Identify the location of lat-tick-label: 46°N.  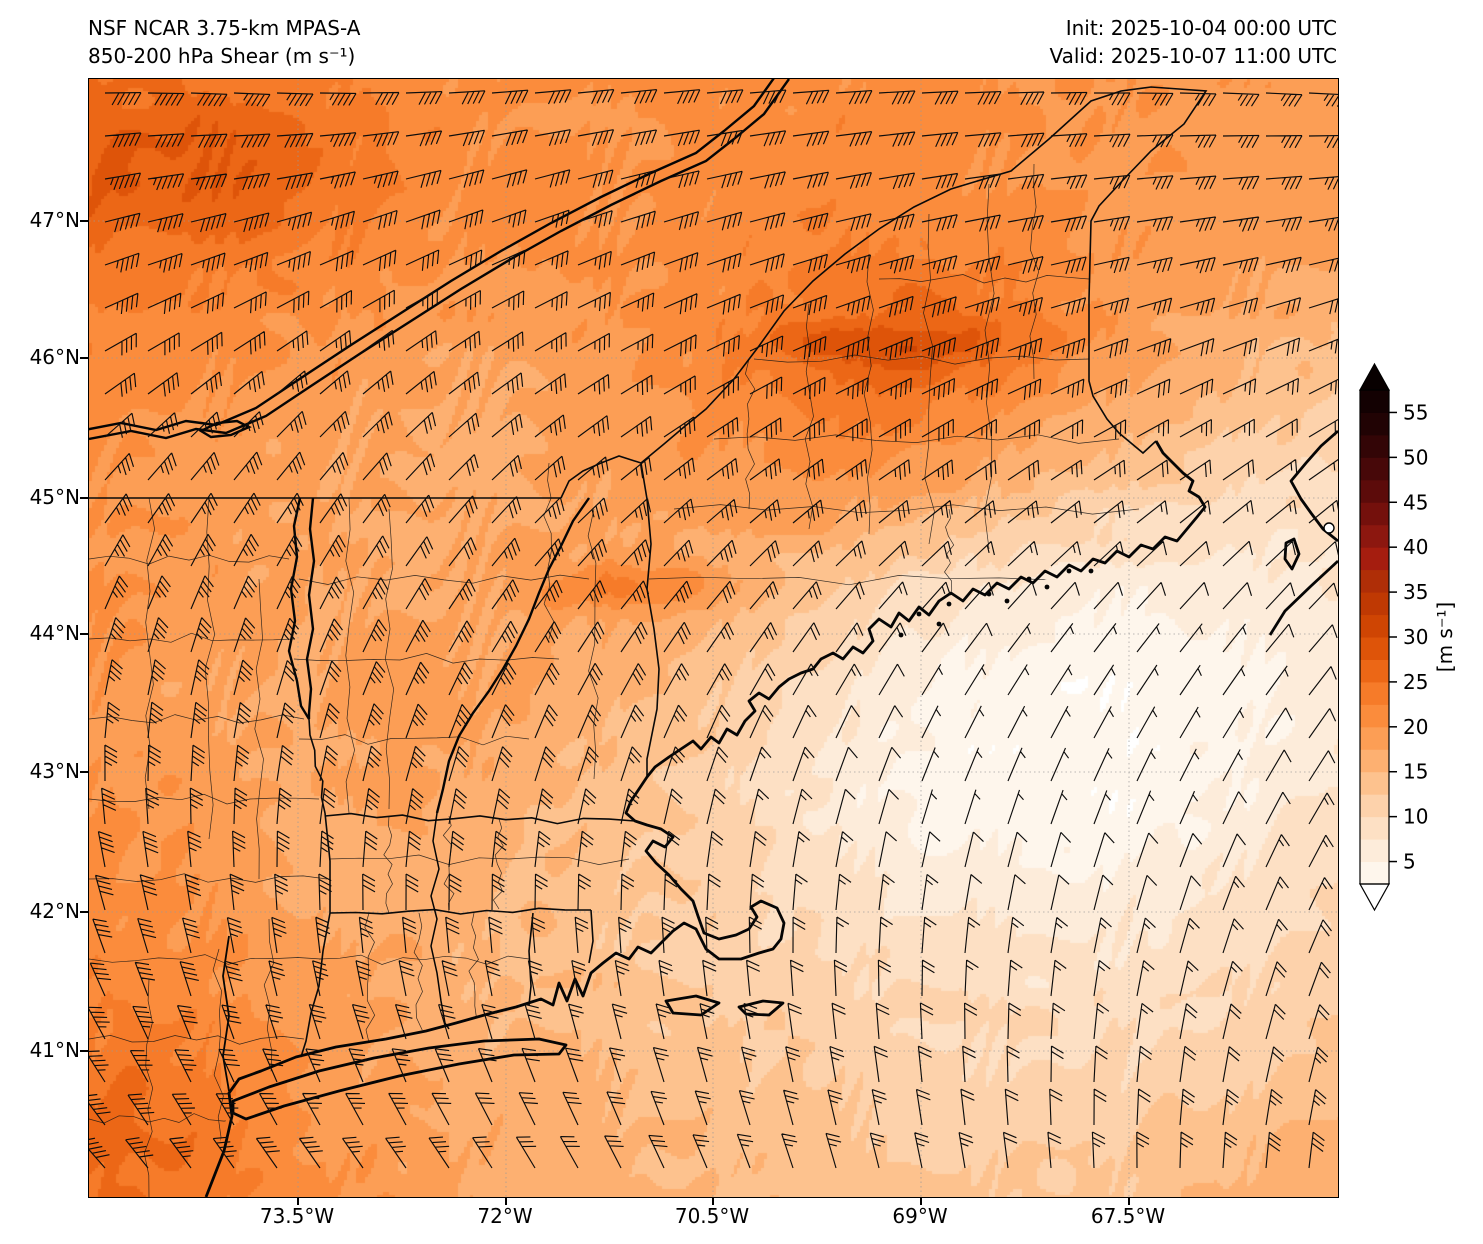
(54, 357).